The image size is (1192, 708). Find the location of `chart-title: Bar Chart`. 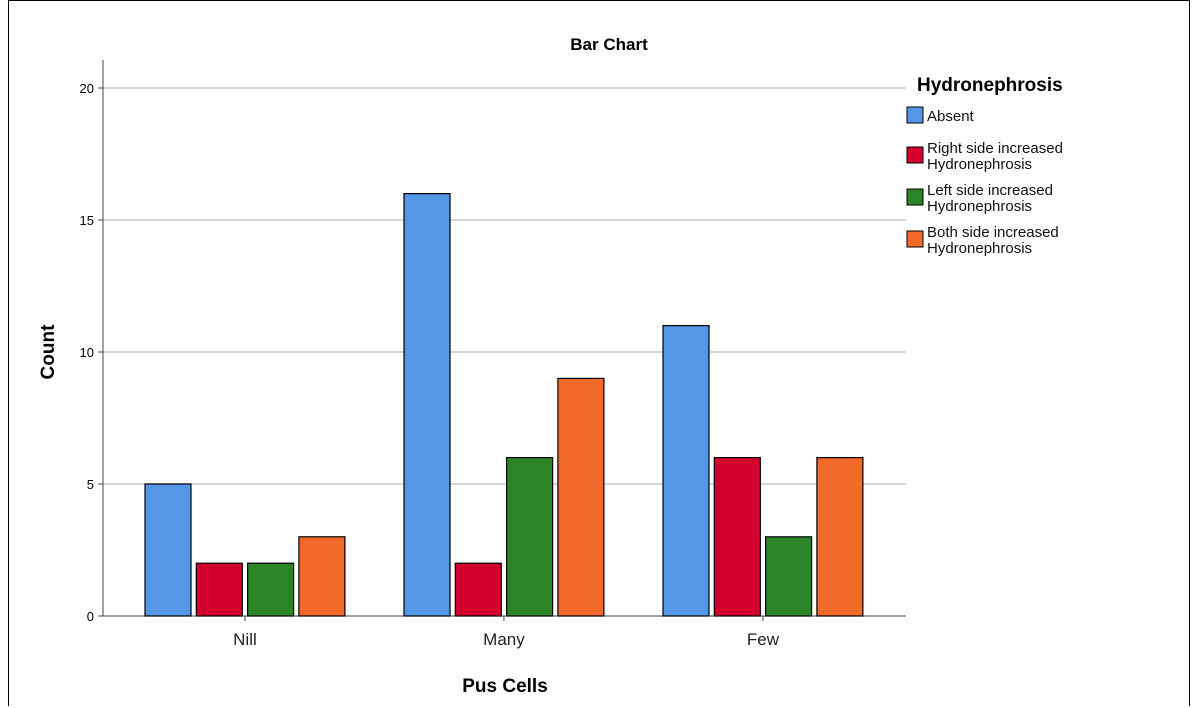

chart-title: Bar Chart is located at coordinates (609, 44).